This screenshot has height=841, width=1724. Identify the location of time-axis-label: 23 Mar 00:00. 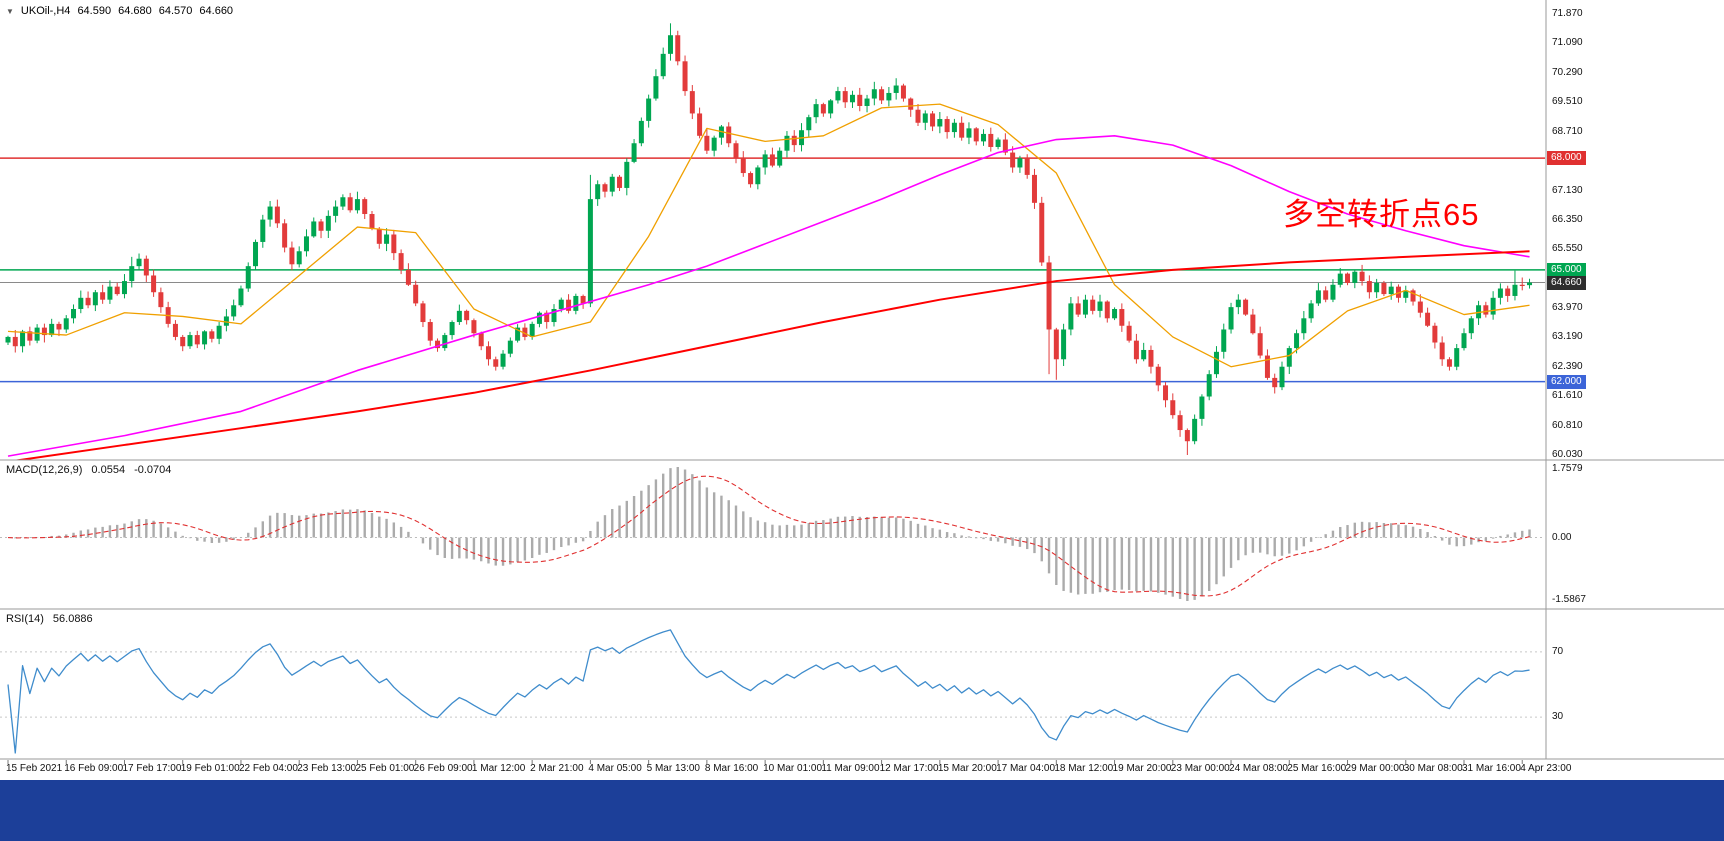
(1200, 768).